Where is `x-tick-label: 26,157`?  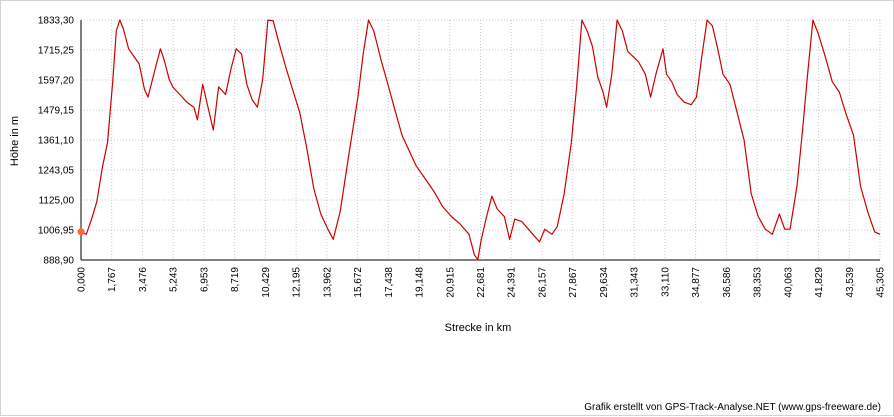 x-tick-label: 26,157 is located at coordinates (542, 282).